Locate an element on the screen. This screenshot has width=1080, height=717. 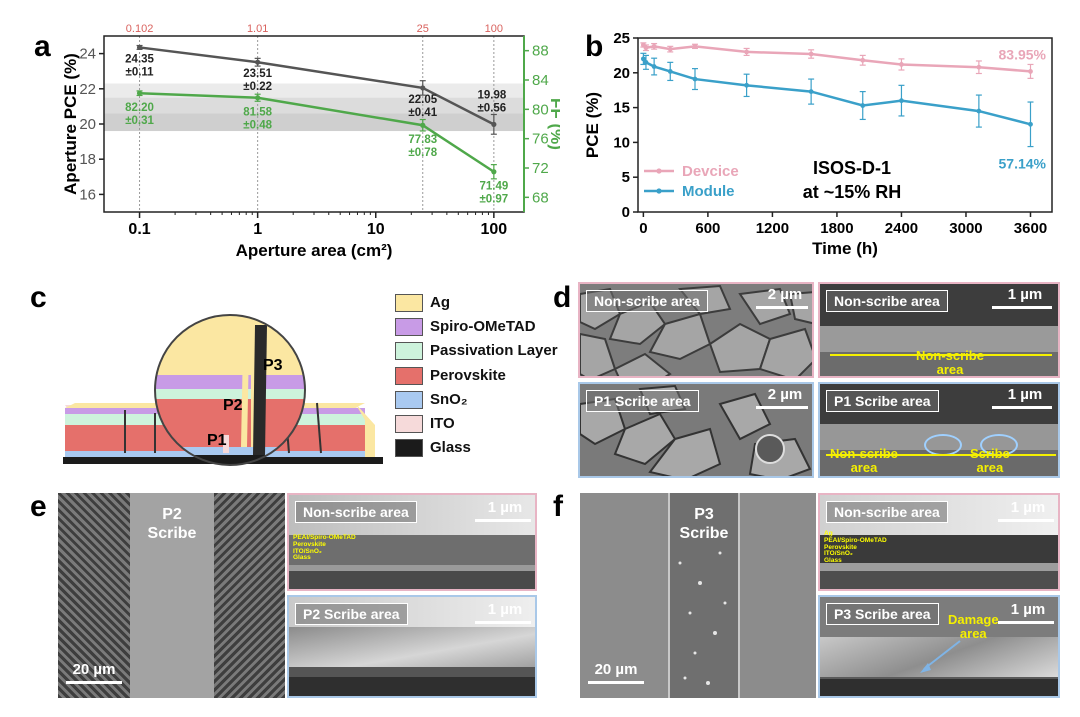
series-end-label: 83.95% is located at coordinates (1023, 54).